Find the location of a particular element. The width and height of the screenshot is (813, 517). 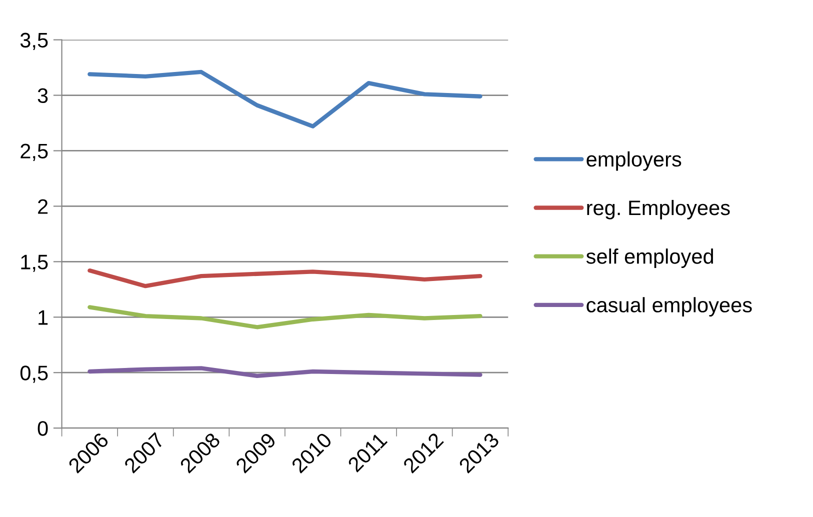

y-tick-label: 3 is located at coordinates (43, 96).